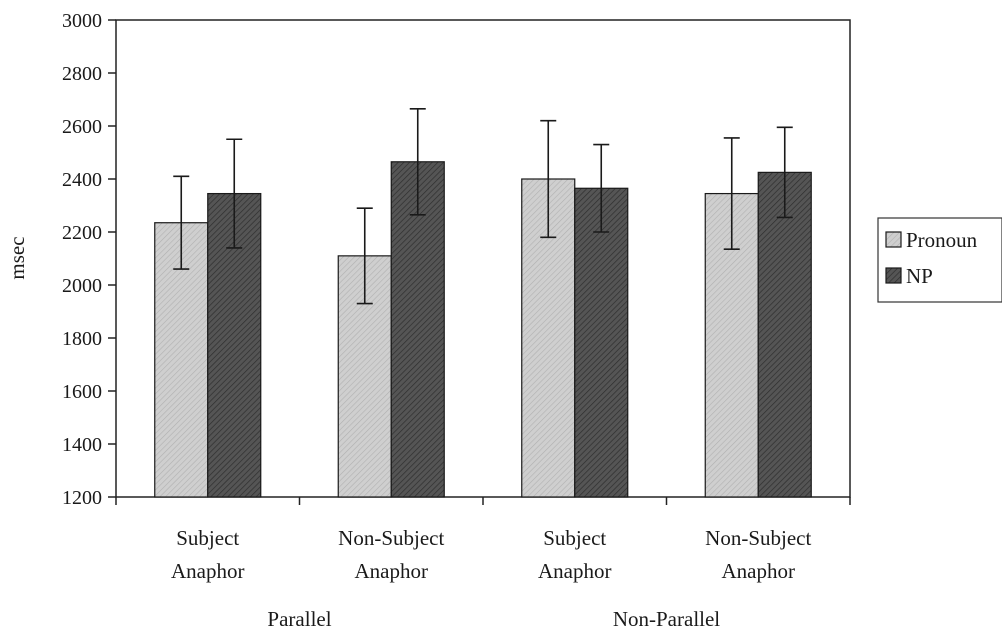  I want to click on legend-label-np: NP, so click(919, 276).